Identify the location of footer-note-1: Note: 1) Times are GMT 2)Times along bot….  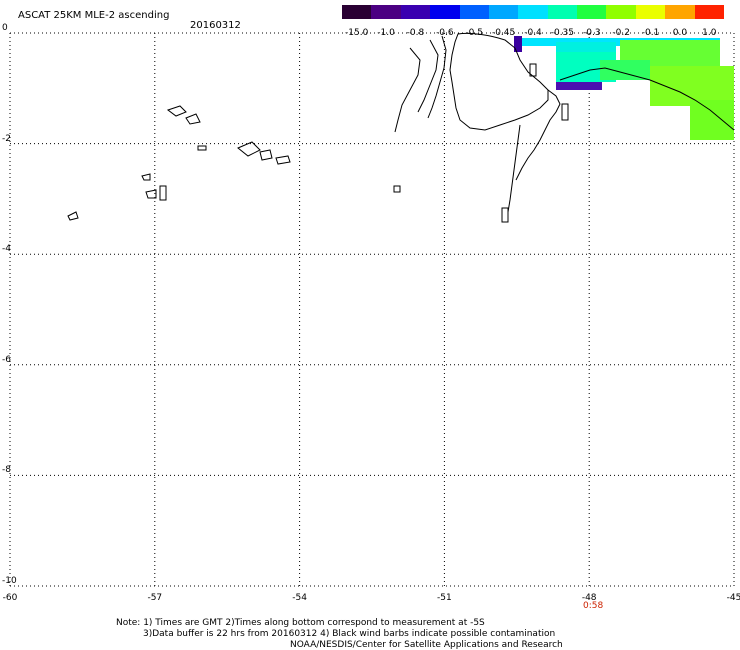
(300, 623).